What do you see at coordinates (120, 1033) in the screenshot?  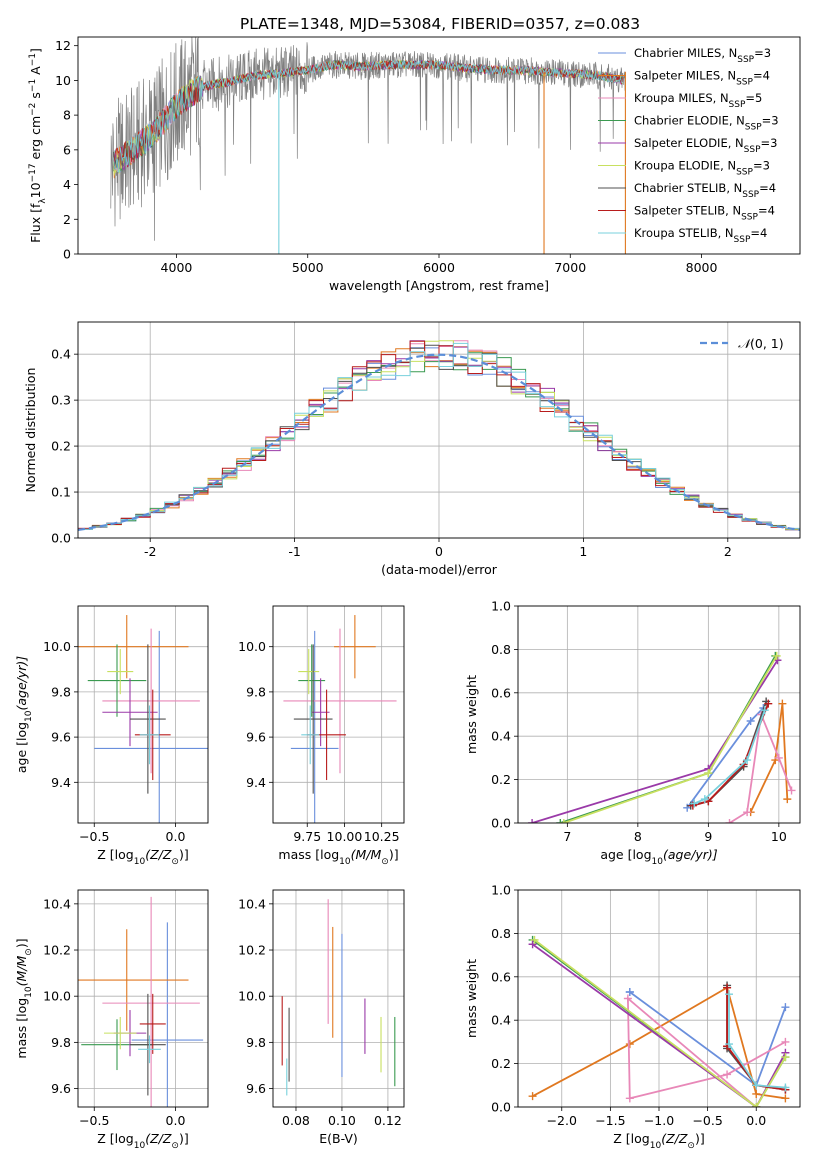 I see `errorbar-kroupa-elodie` at bounding box center [120, 1033].